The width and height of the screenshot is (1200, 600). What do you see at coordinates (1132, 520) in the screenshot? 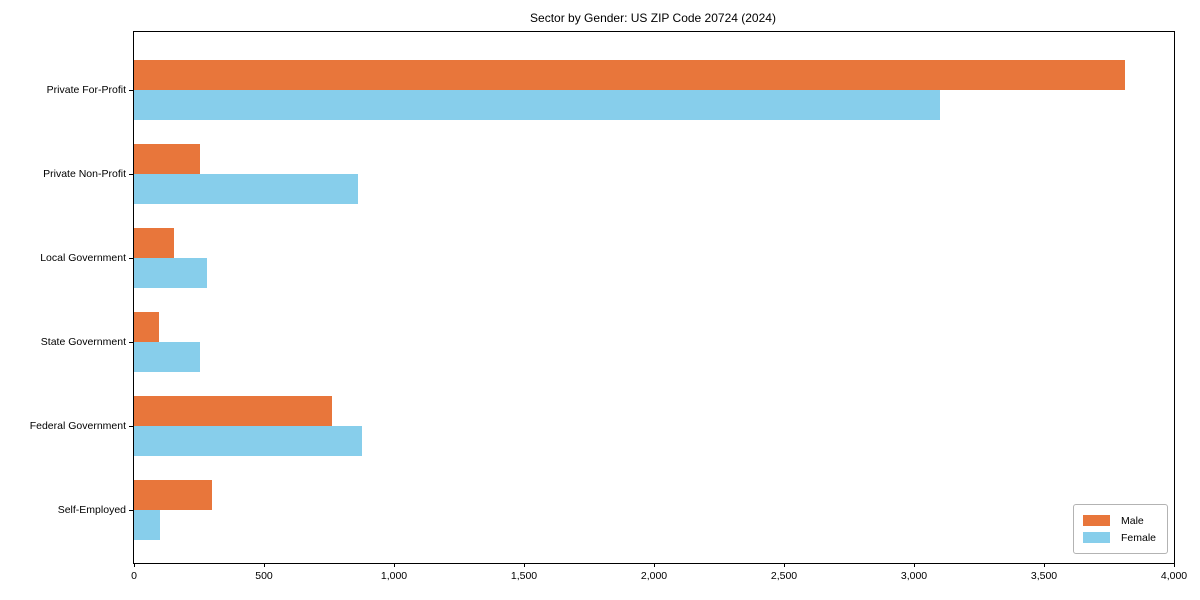
I see `legend-label-male: Male` at bounding box center [1132, 520].